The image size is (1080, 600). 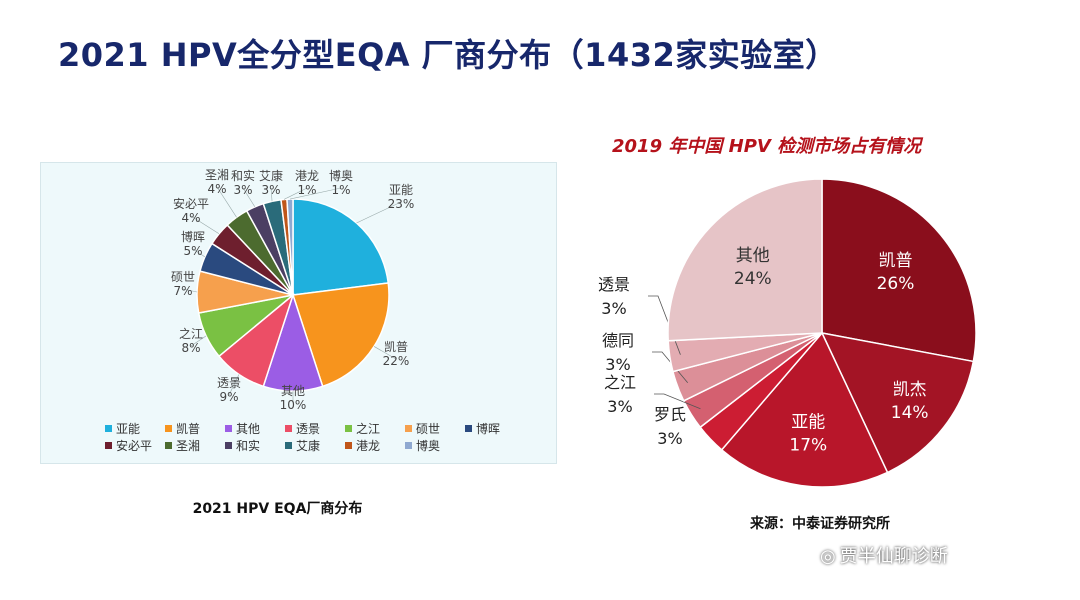 I want to click on legend-label: 和实, so click(x=248, y=445).